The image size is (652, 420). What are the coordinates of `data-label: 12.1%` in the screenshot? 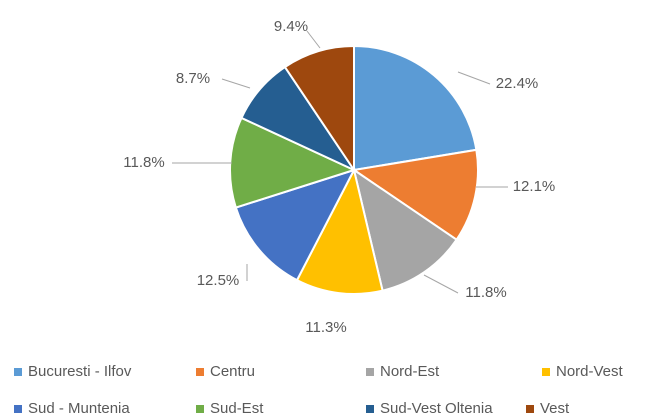 It's located at (534, 186).